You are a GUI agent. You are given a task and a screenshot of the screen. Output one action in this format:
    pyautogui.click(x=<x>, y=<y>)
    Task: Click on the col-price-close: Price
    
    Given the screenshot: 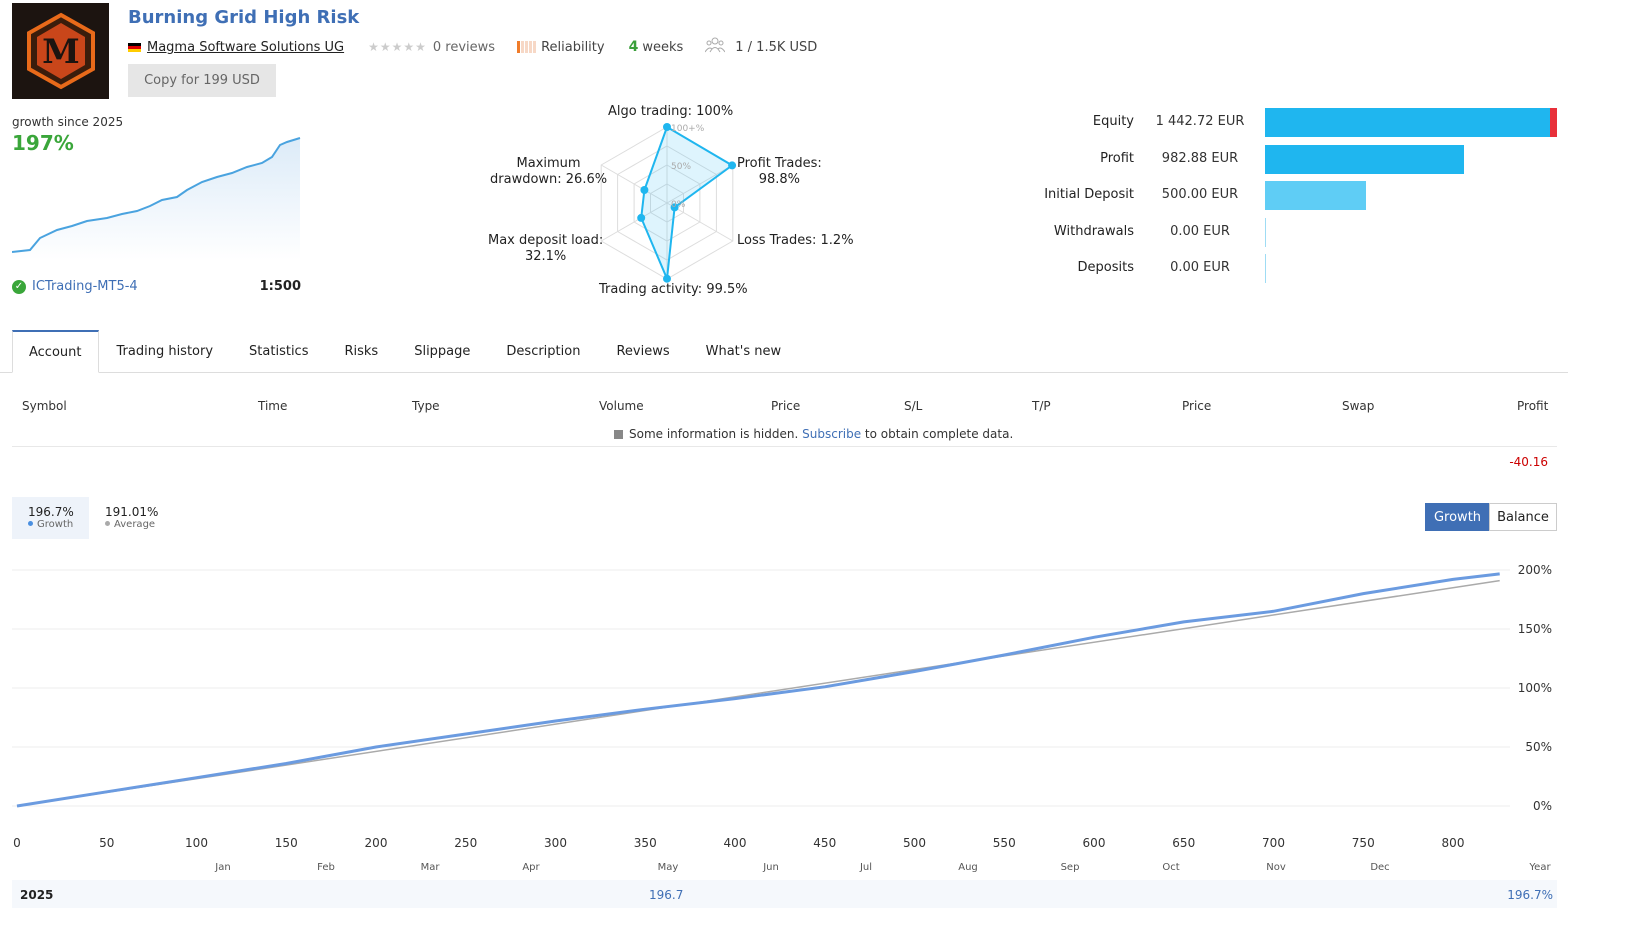 What is the action you would take?
    pyautogui.click(x=1197, y=406)
    